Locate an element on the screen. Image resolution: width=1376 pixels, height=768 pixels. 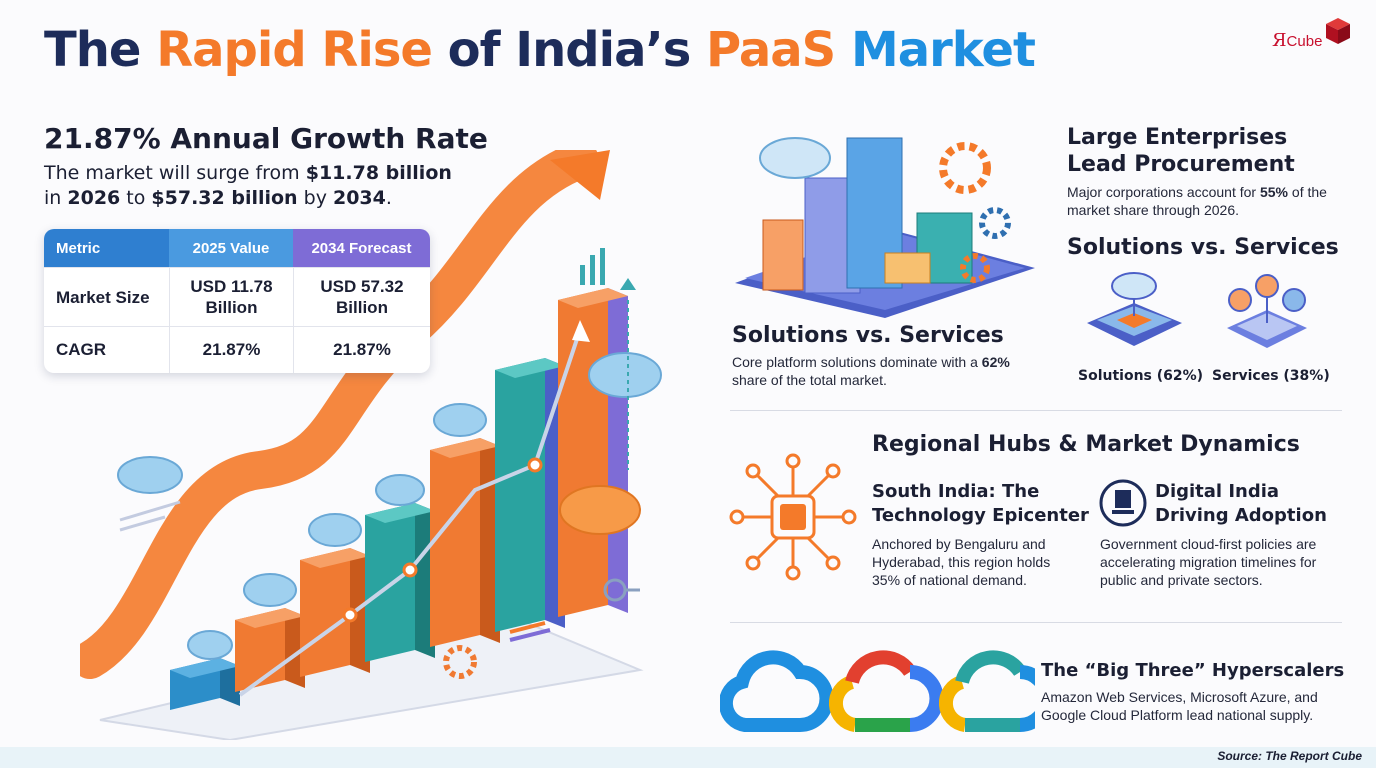
cube-logo-icon is located at coordinates (1338, 31).